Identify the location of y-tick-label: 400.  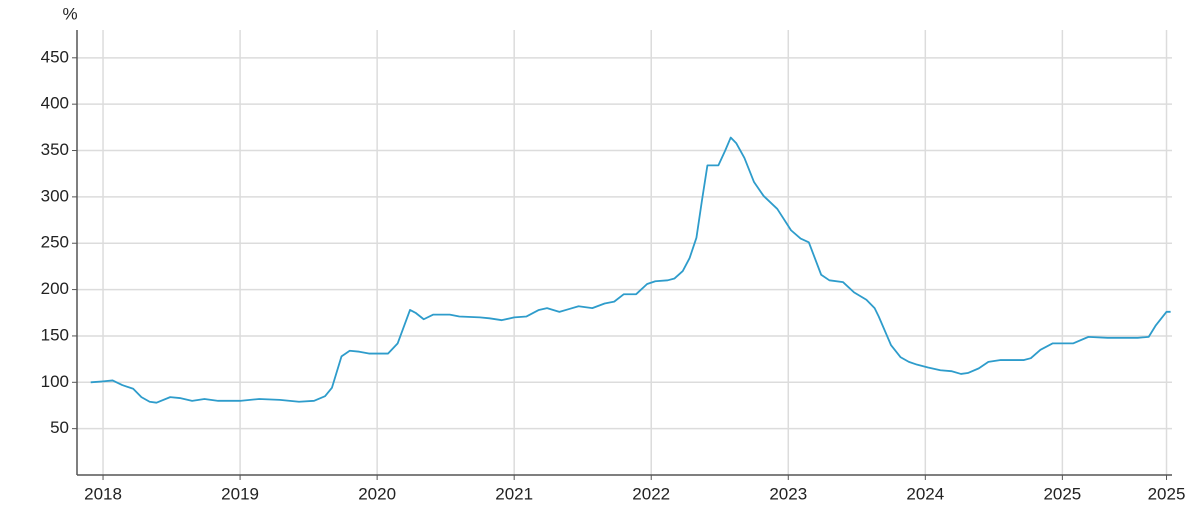
(55, 103).